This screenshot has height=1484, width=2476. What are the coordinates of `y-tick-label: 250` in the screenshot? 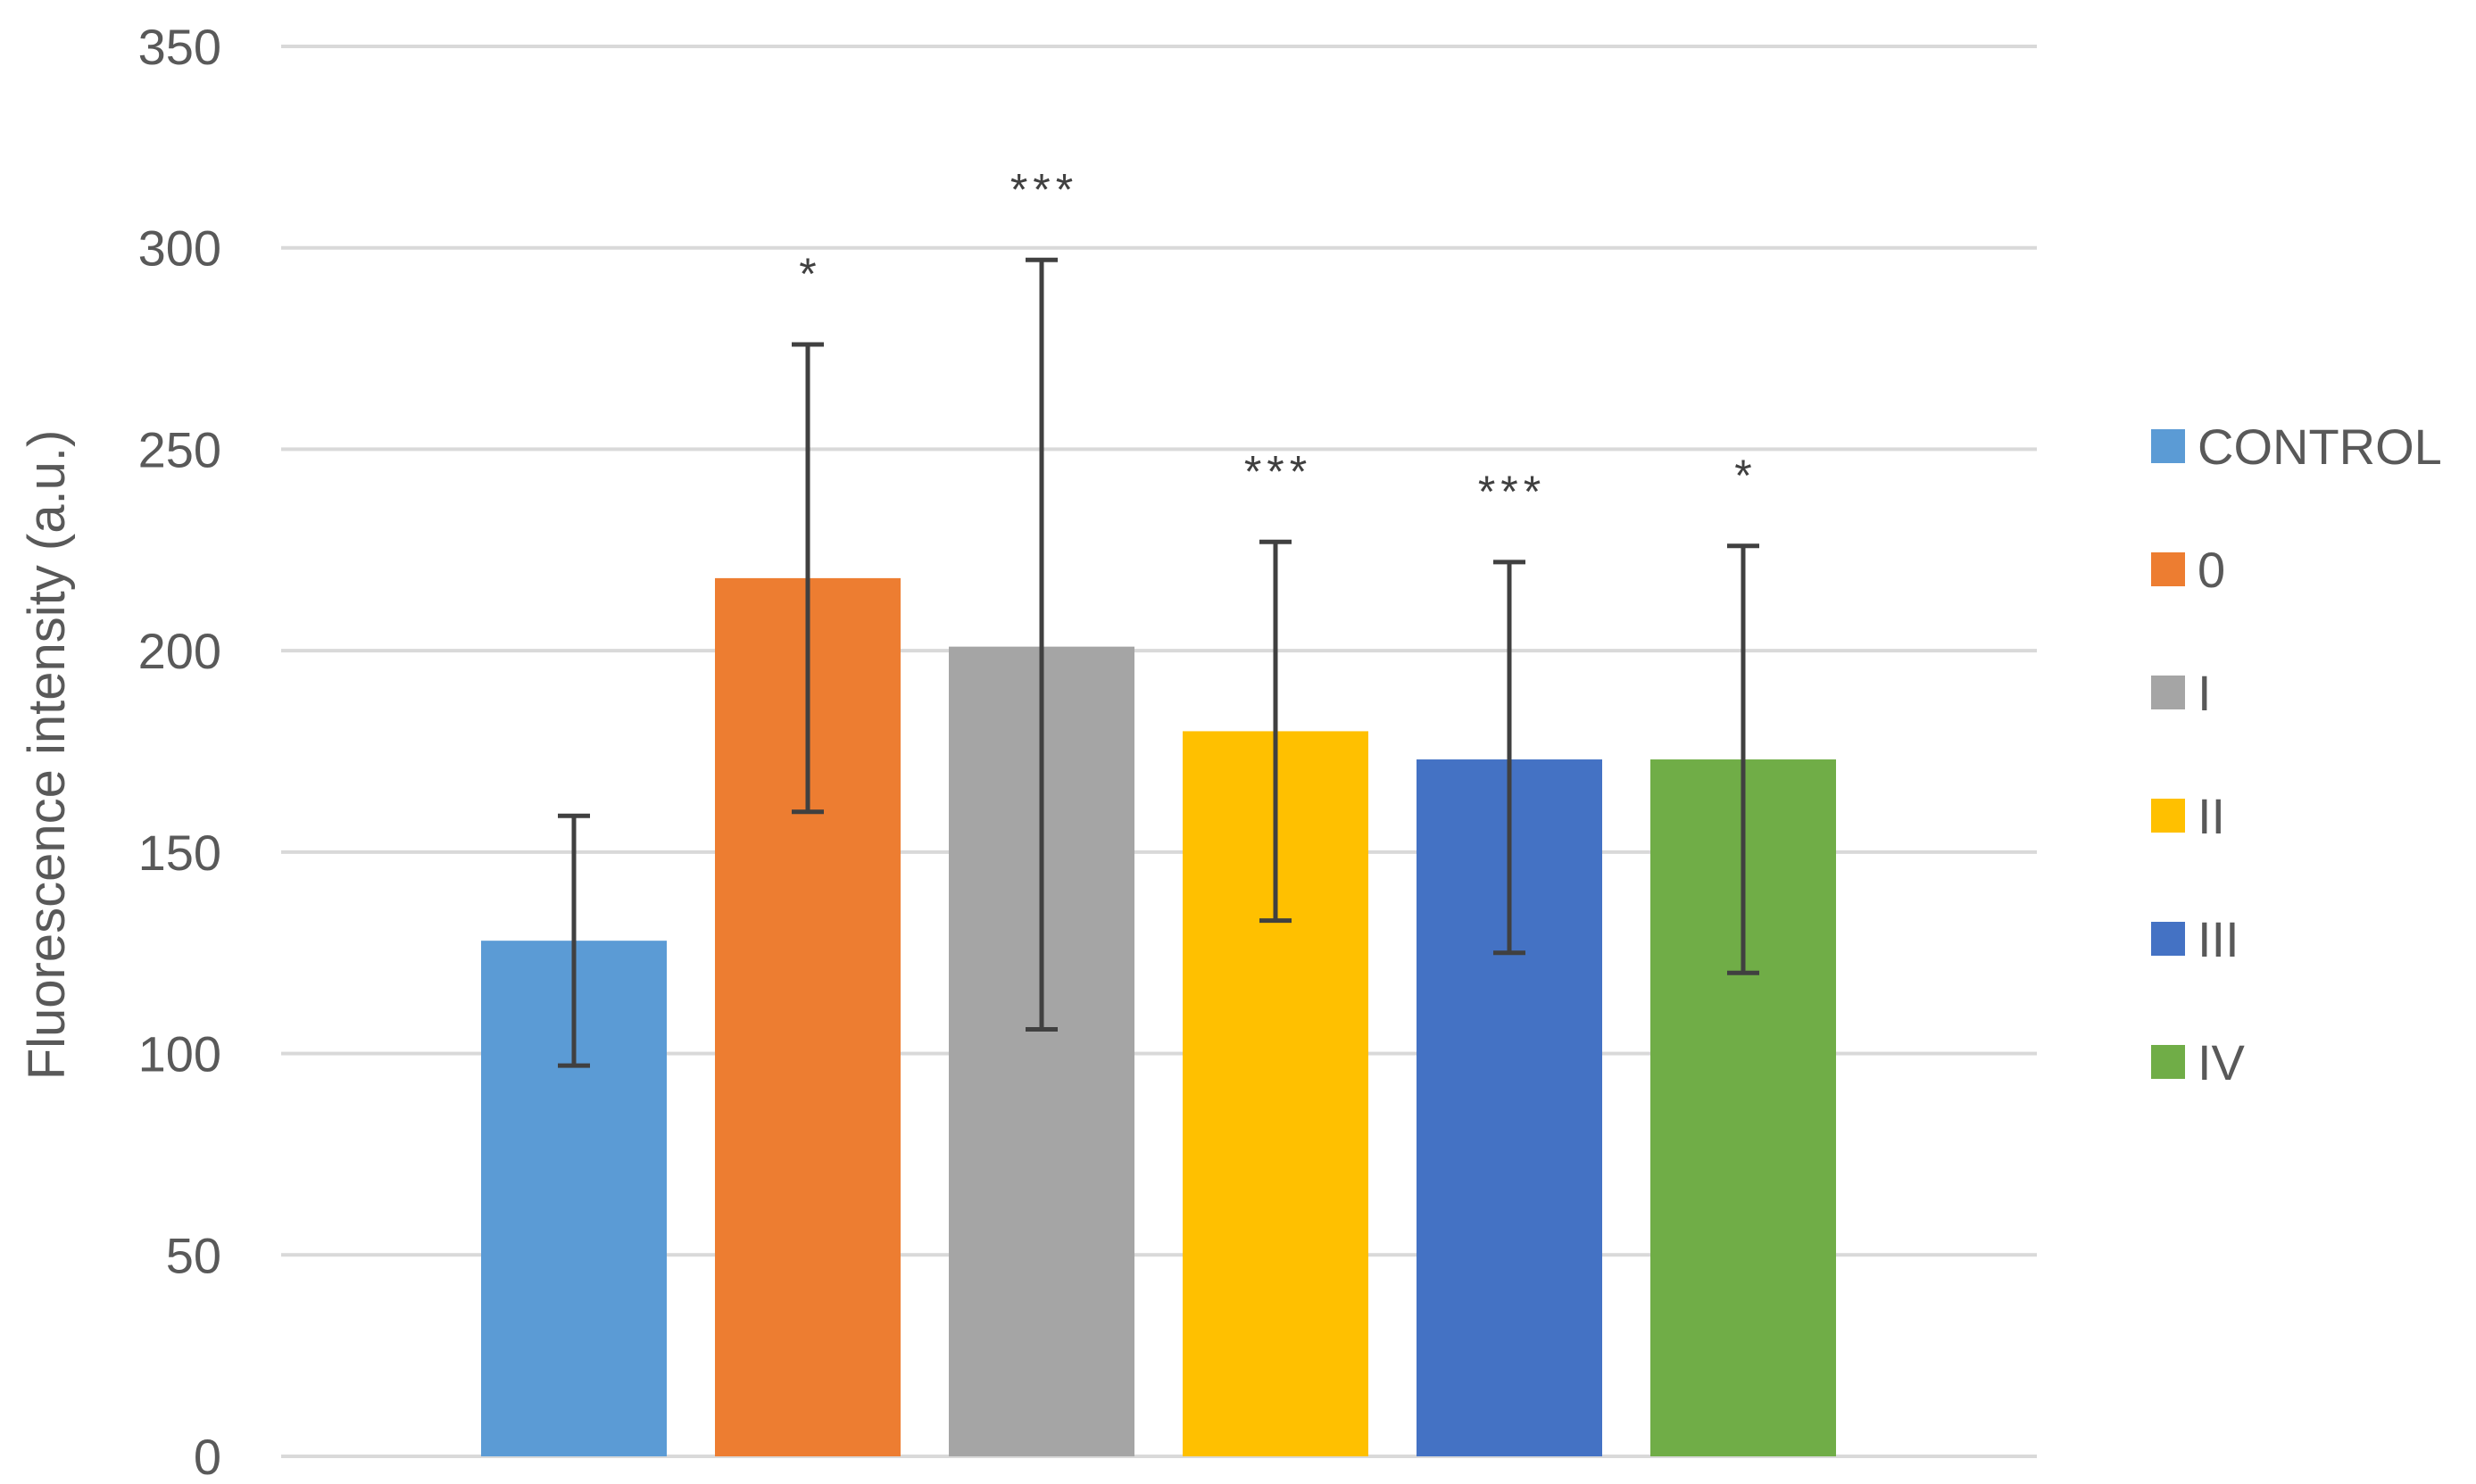 It's located at (179, 449).